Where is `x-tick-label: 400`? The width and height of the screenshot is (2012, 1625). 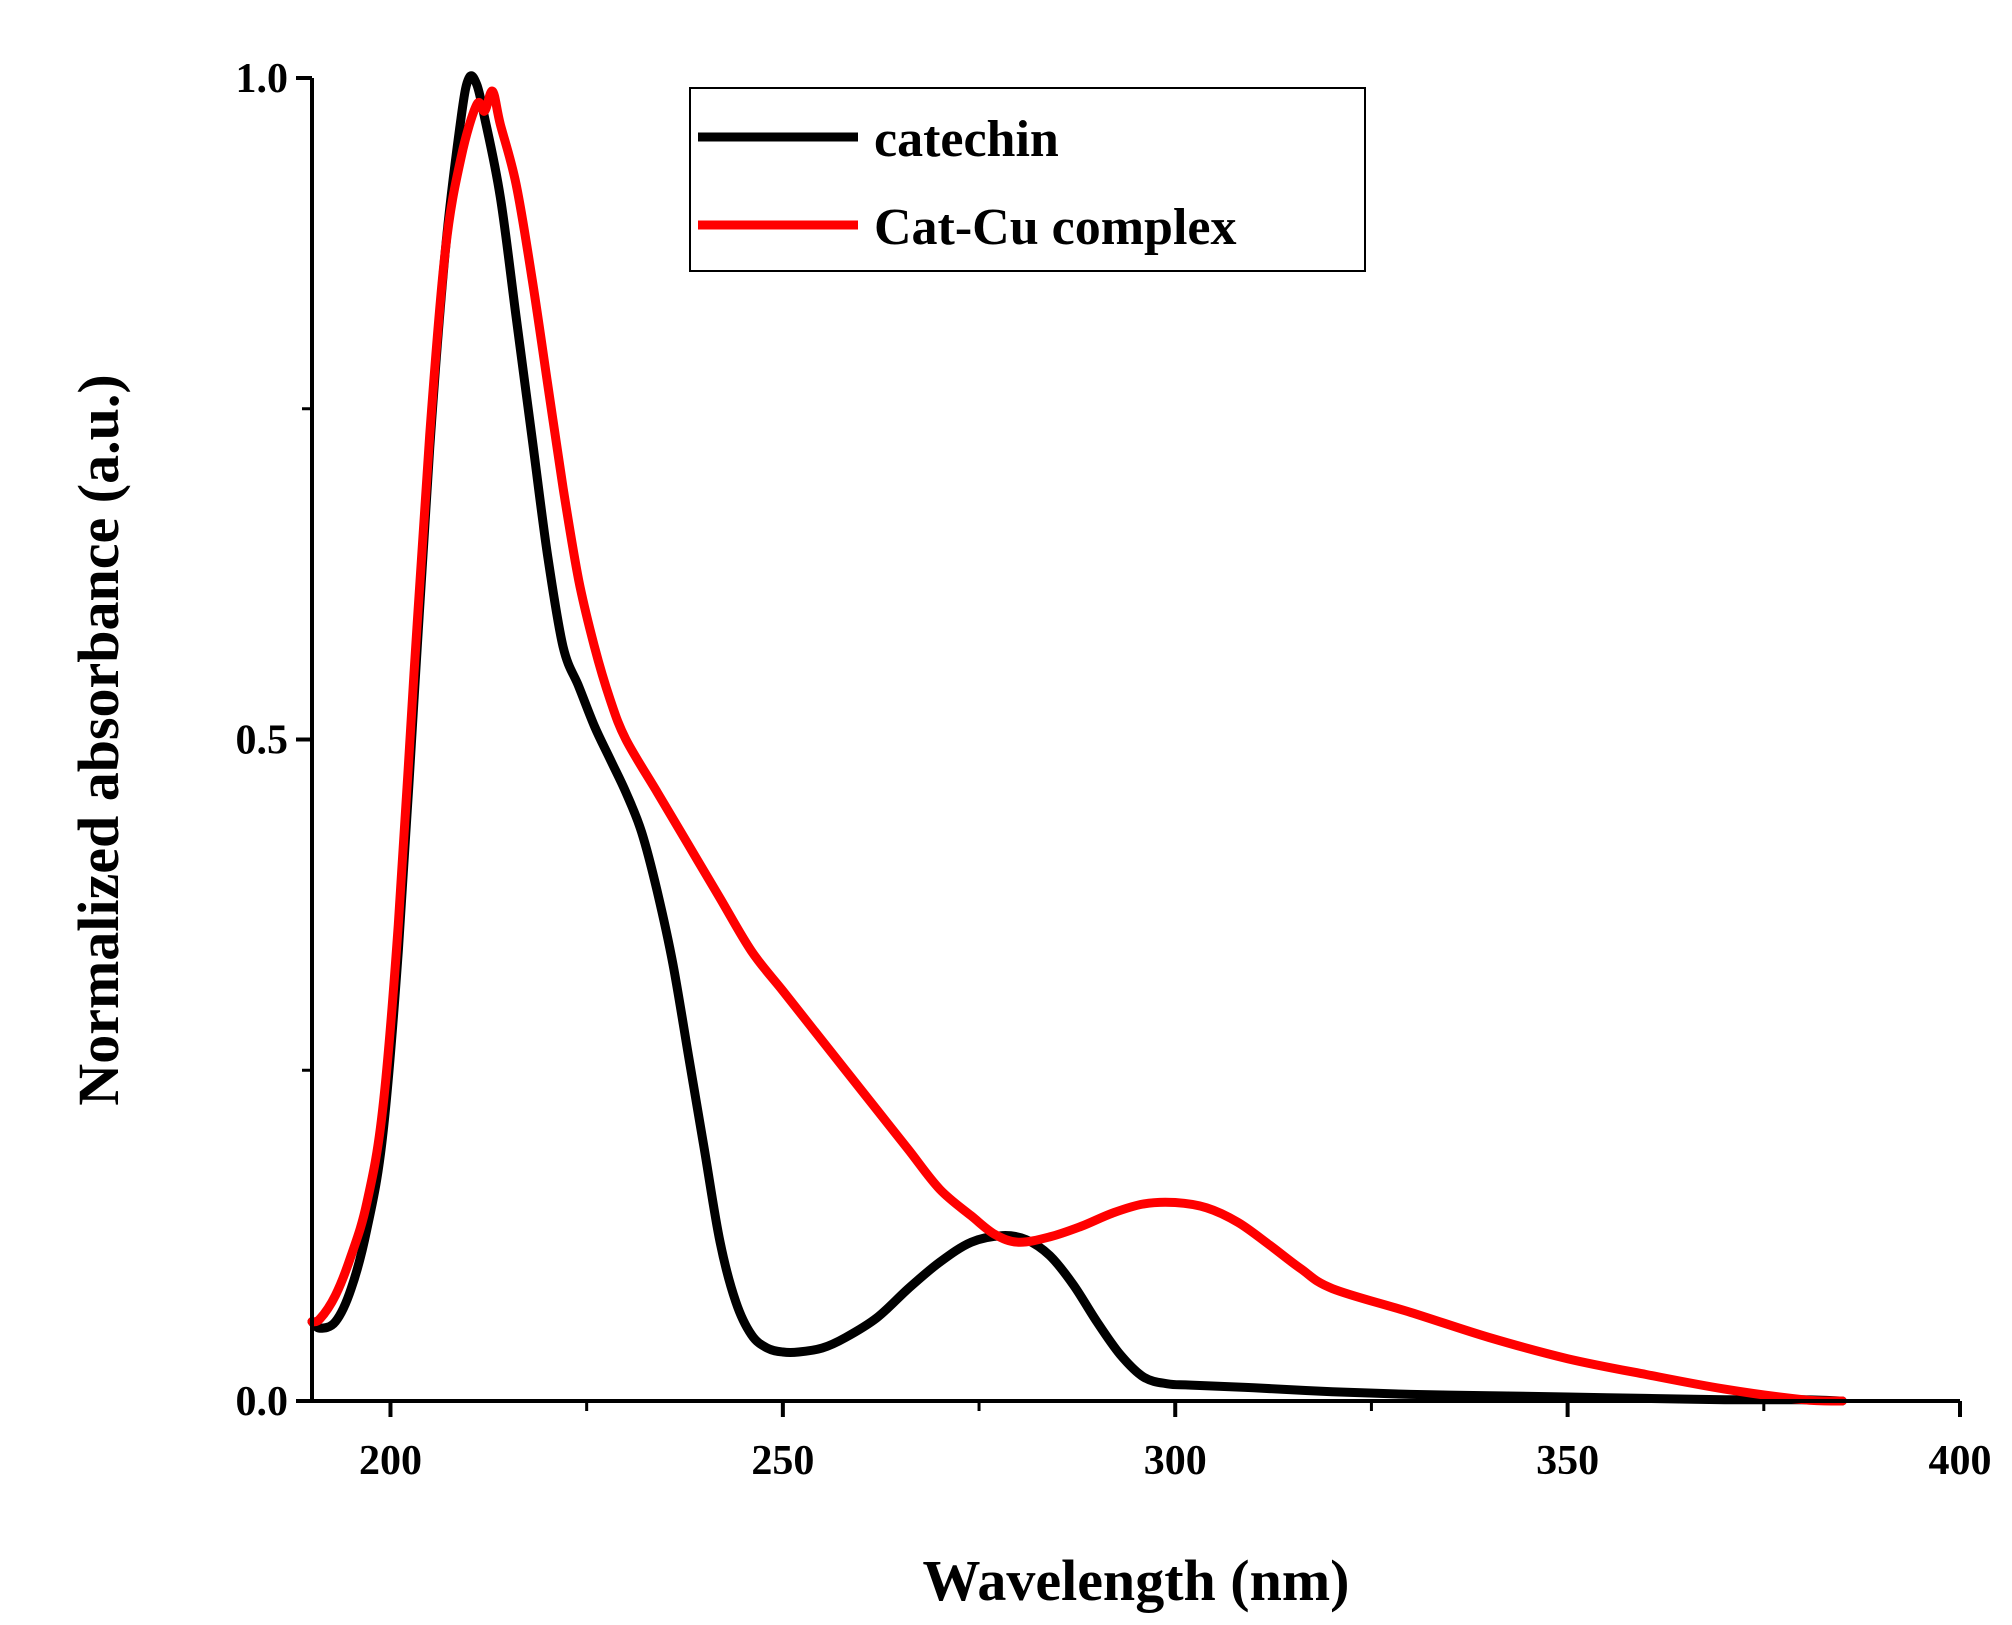
x-tick-label: 400 is located at coordinates (1960, 1461).